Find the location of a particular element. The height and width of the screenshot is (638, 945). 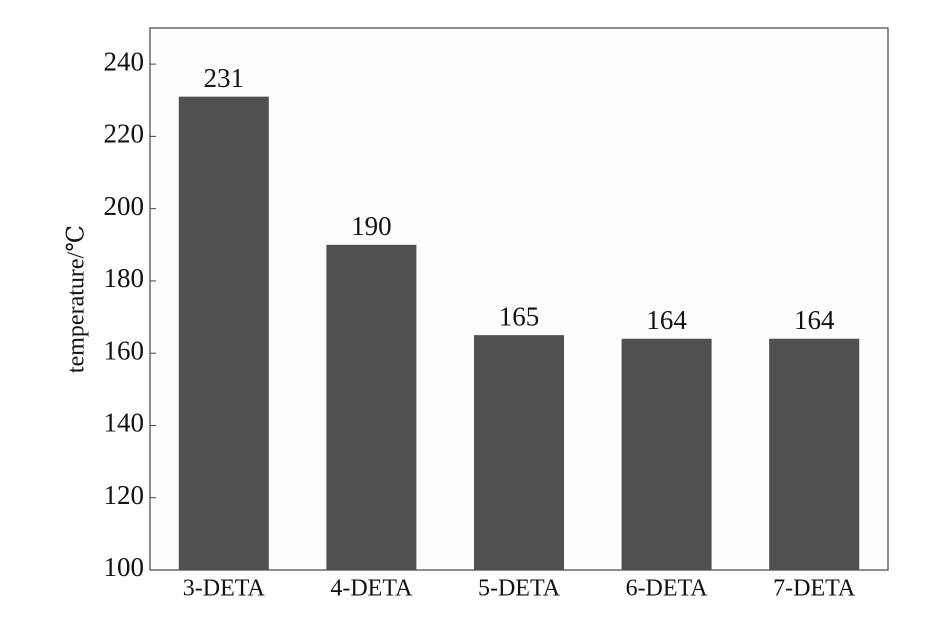

y-tick-label: 240 is located at coordinates (124, 61).